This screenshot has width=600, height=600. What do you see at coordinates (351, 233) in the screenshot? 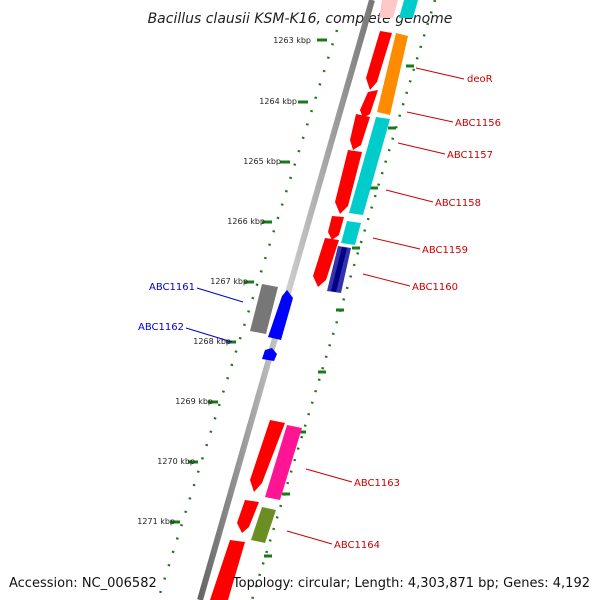
I see `gene-ABC1159` at bounding box center [351, 233].